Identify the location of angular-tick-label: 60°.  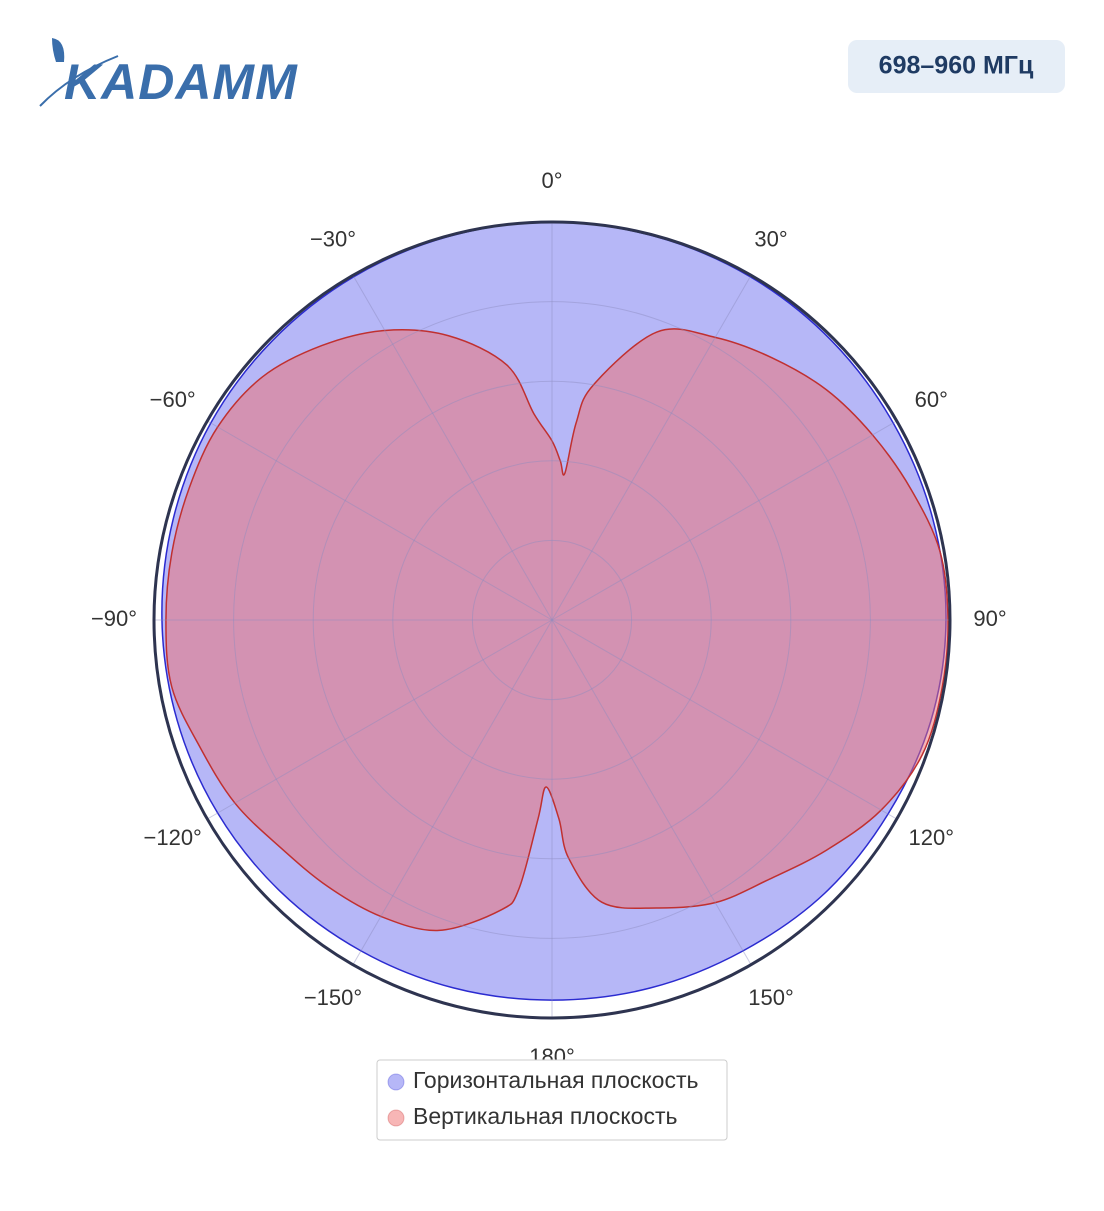
(931, 399).